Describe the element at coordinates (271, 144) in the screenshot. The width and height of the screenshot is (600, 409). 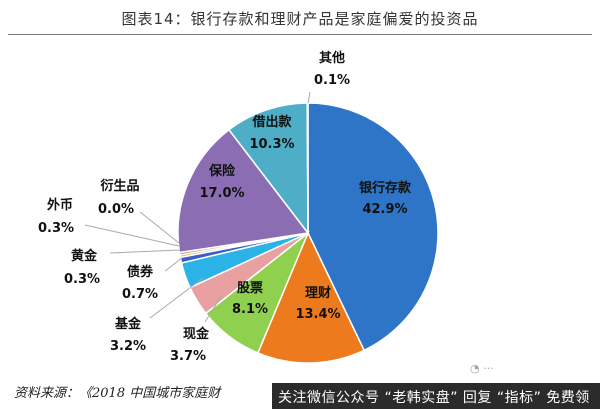
I see `slice-value-label-11: 10.3%` at that location.